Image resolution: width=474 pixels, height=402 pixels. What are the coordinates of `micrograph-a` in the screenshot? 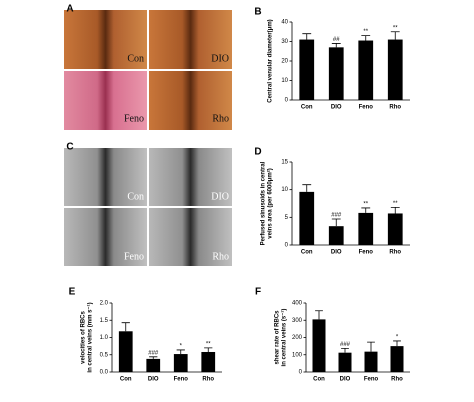 It's located at (148, 70).